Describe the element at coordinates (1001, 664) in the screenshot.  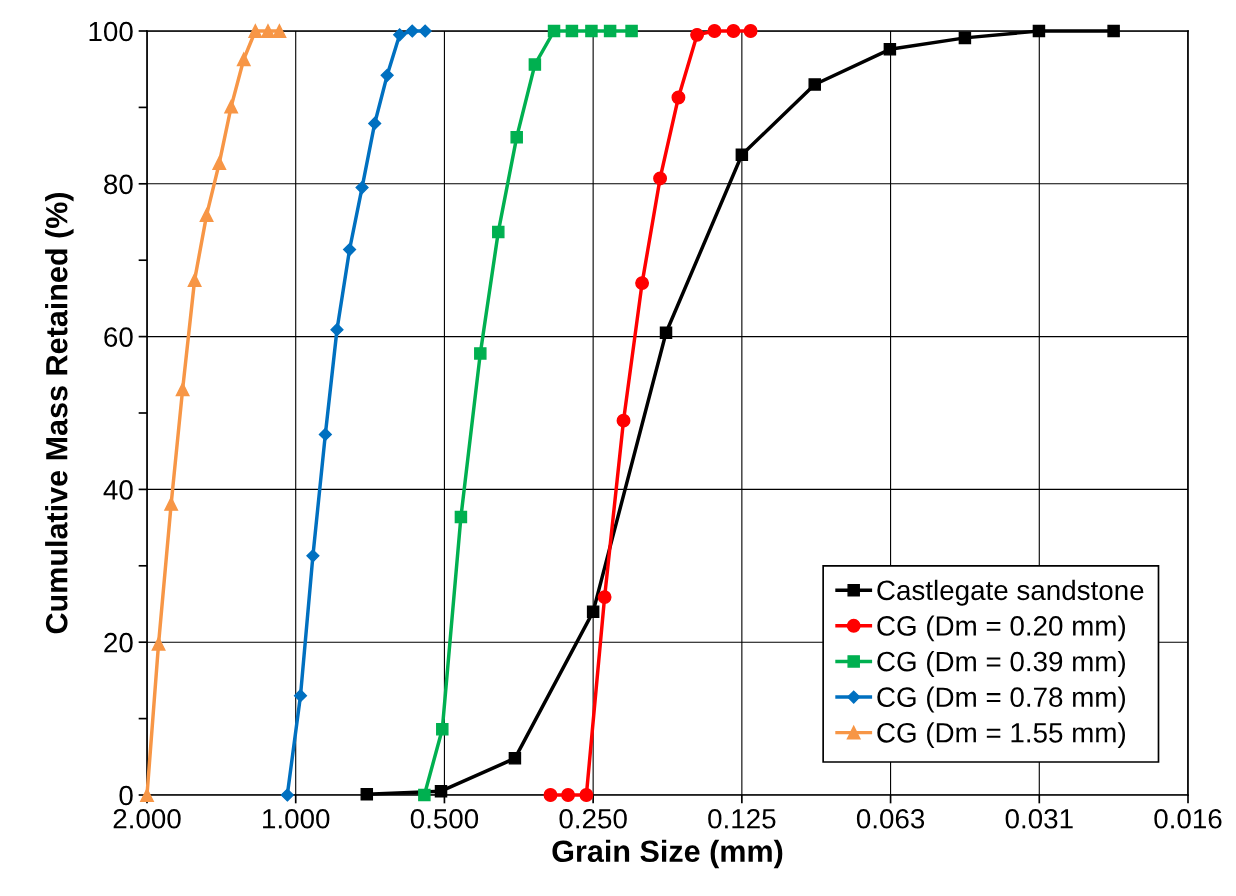
I see `legend-label: CG (Dm = 0.39 mm)` at that location.